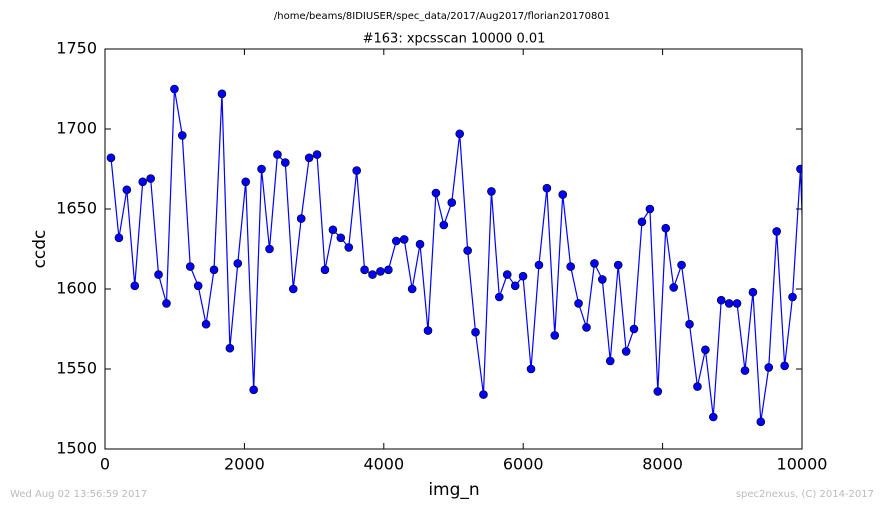 The image size is (884, 509). What do you see at coordinates (76, 448) in the screenshot?
I see `y-tick-label: 1500` at bounding box center [76, 448].